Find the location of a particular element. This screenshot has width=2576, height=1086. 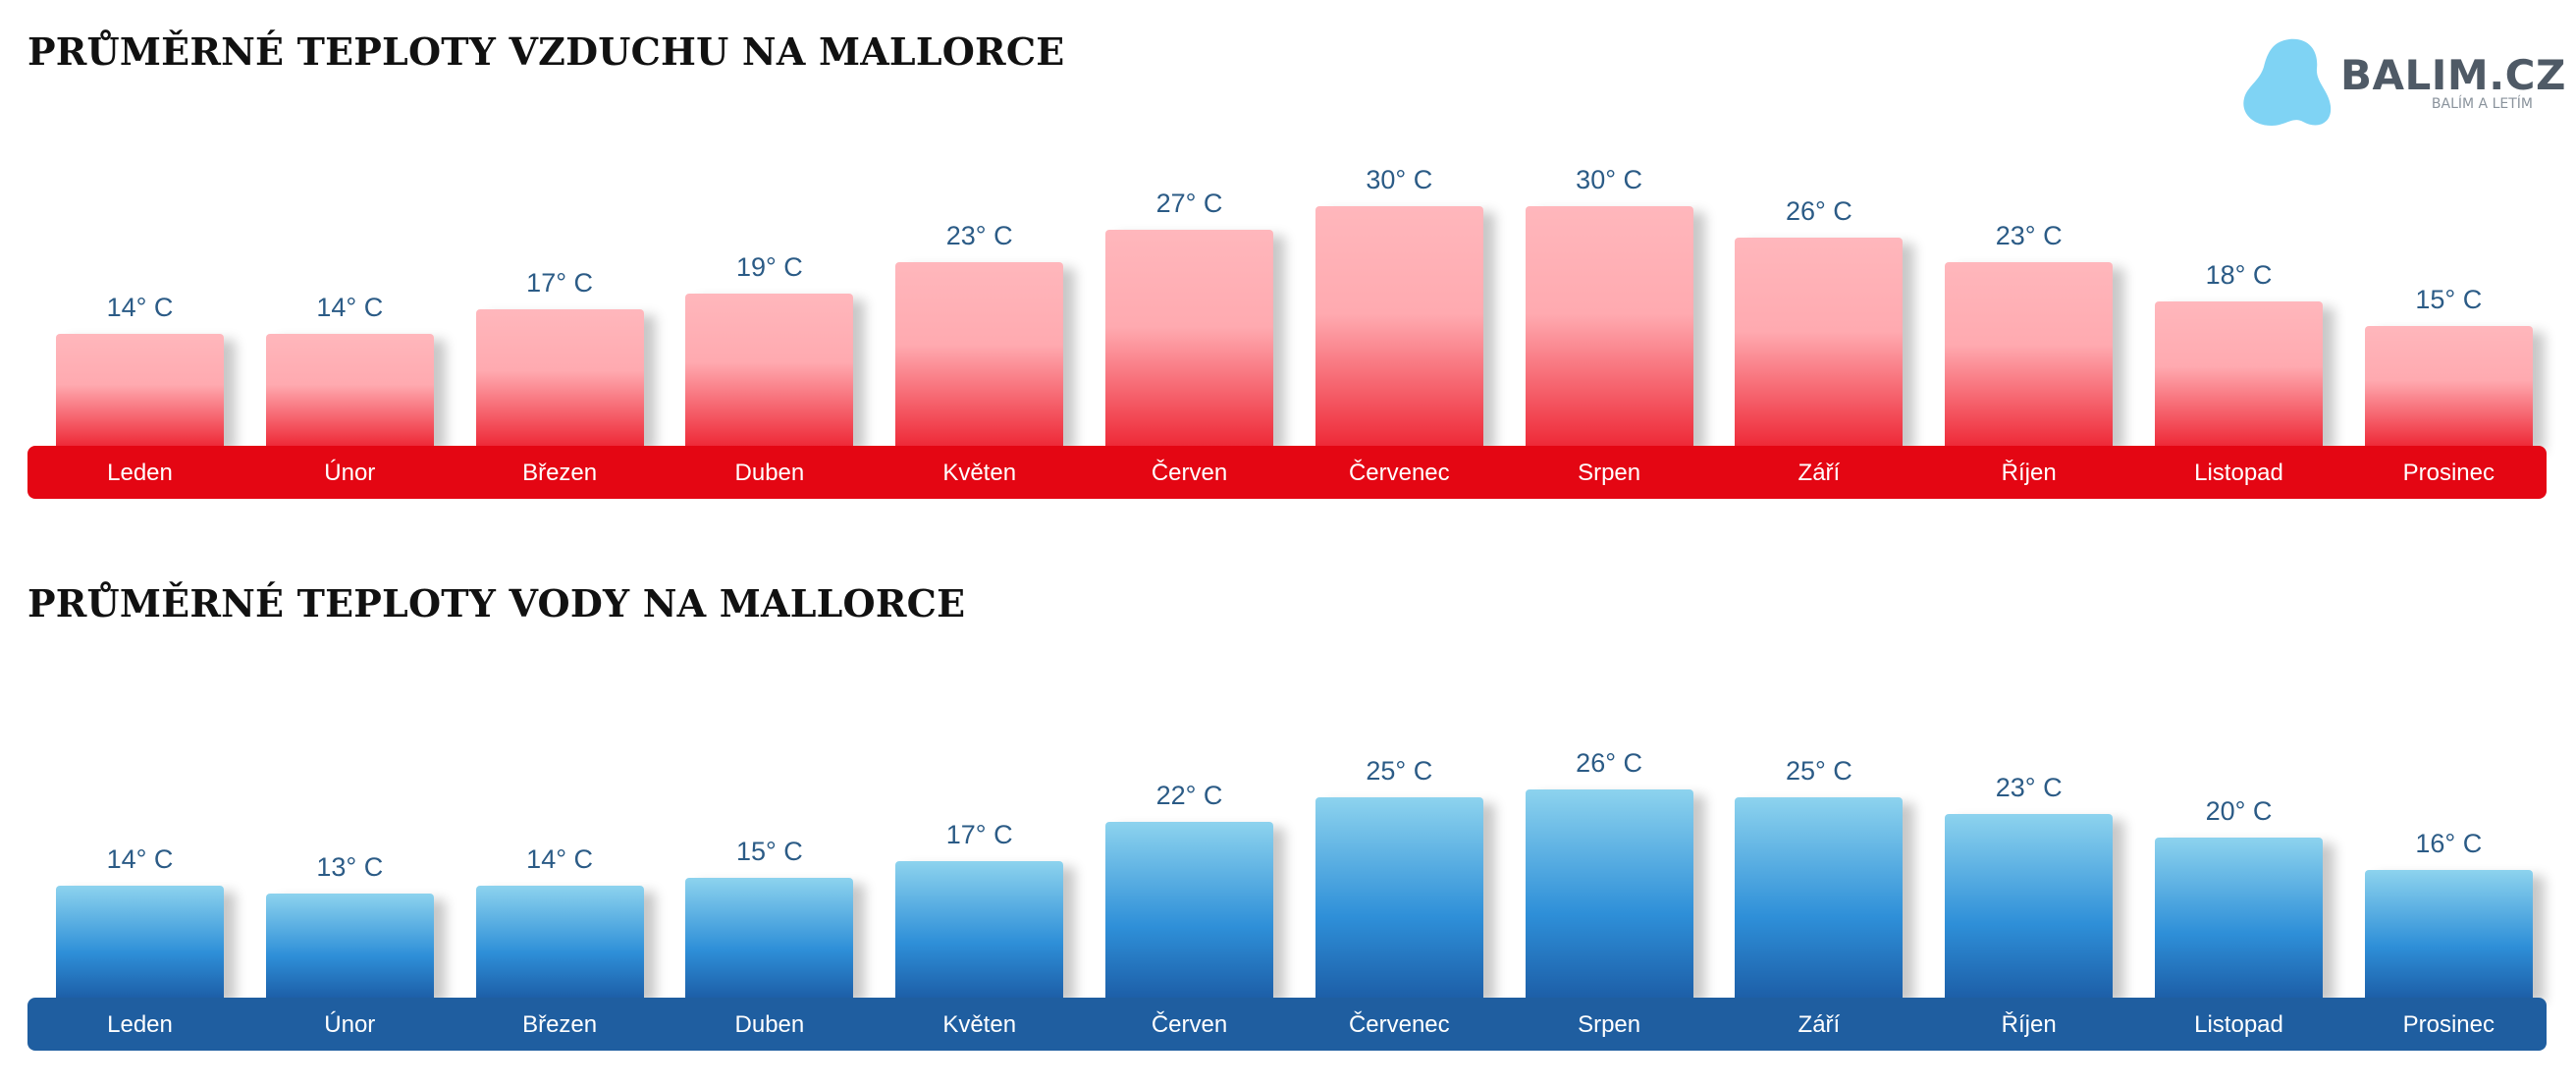

value-label: 13° C is located at coordinates (350, 867).